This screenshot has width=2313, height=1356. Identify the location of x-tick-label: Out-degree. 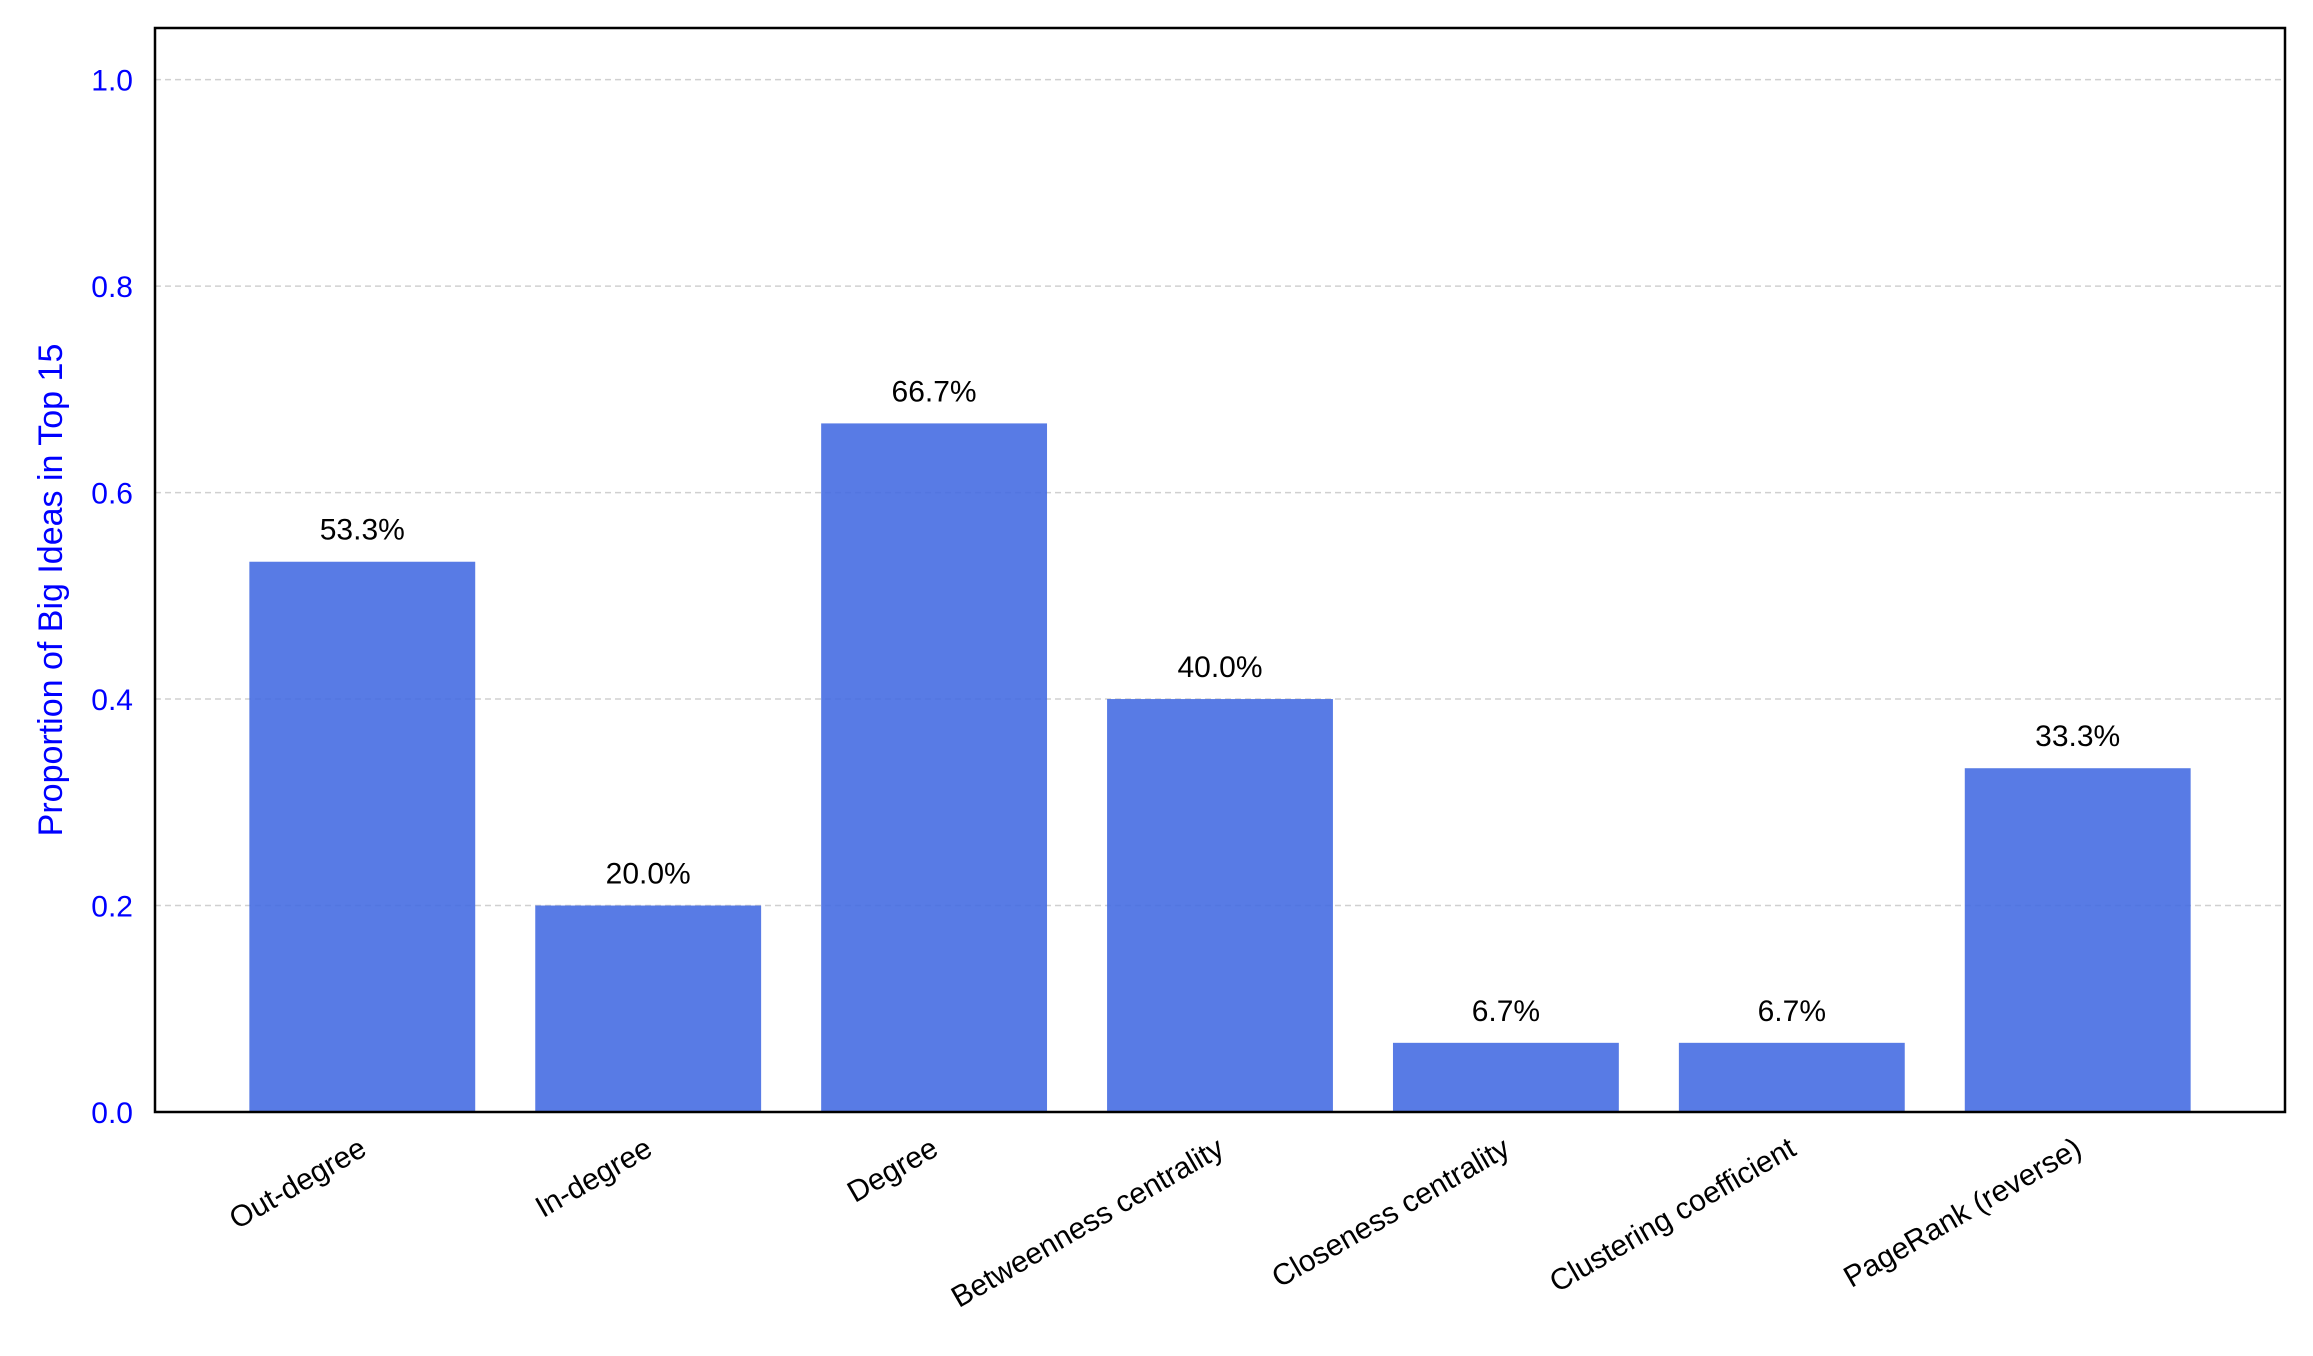
(298, 1183).